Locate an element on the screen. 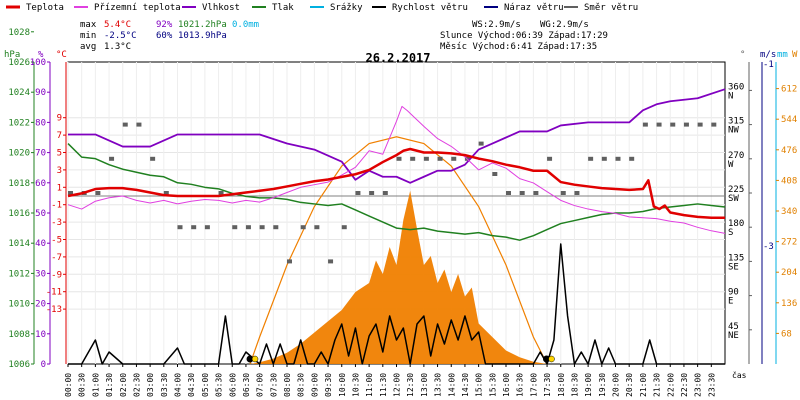 The width and height of the screenshot is (800, 400). x-tick-label: 13:00 is located at coordinates (424, 385).